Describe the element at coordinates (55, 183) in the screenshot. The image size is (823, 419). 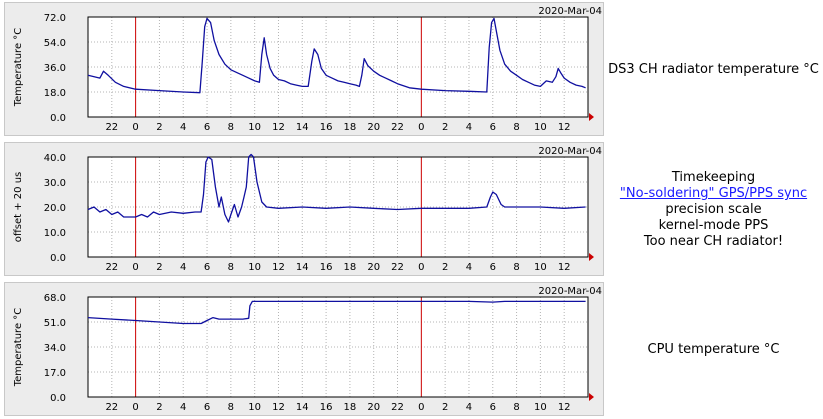
I see `y-tick-label: 30.0` at that location.